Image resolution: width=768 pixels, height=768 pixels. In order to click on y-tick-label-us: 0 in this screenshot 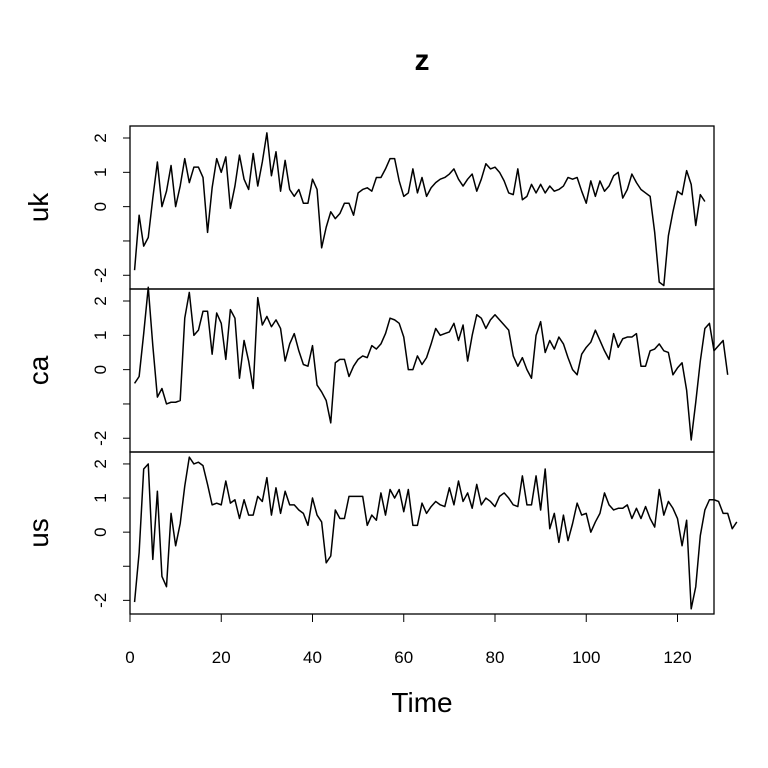, I will do `click(100, 531)`.